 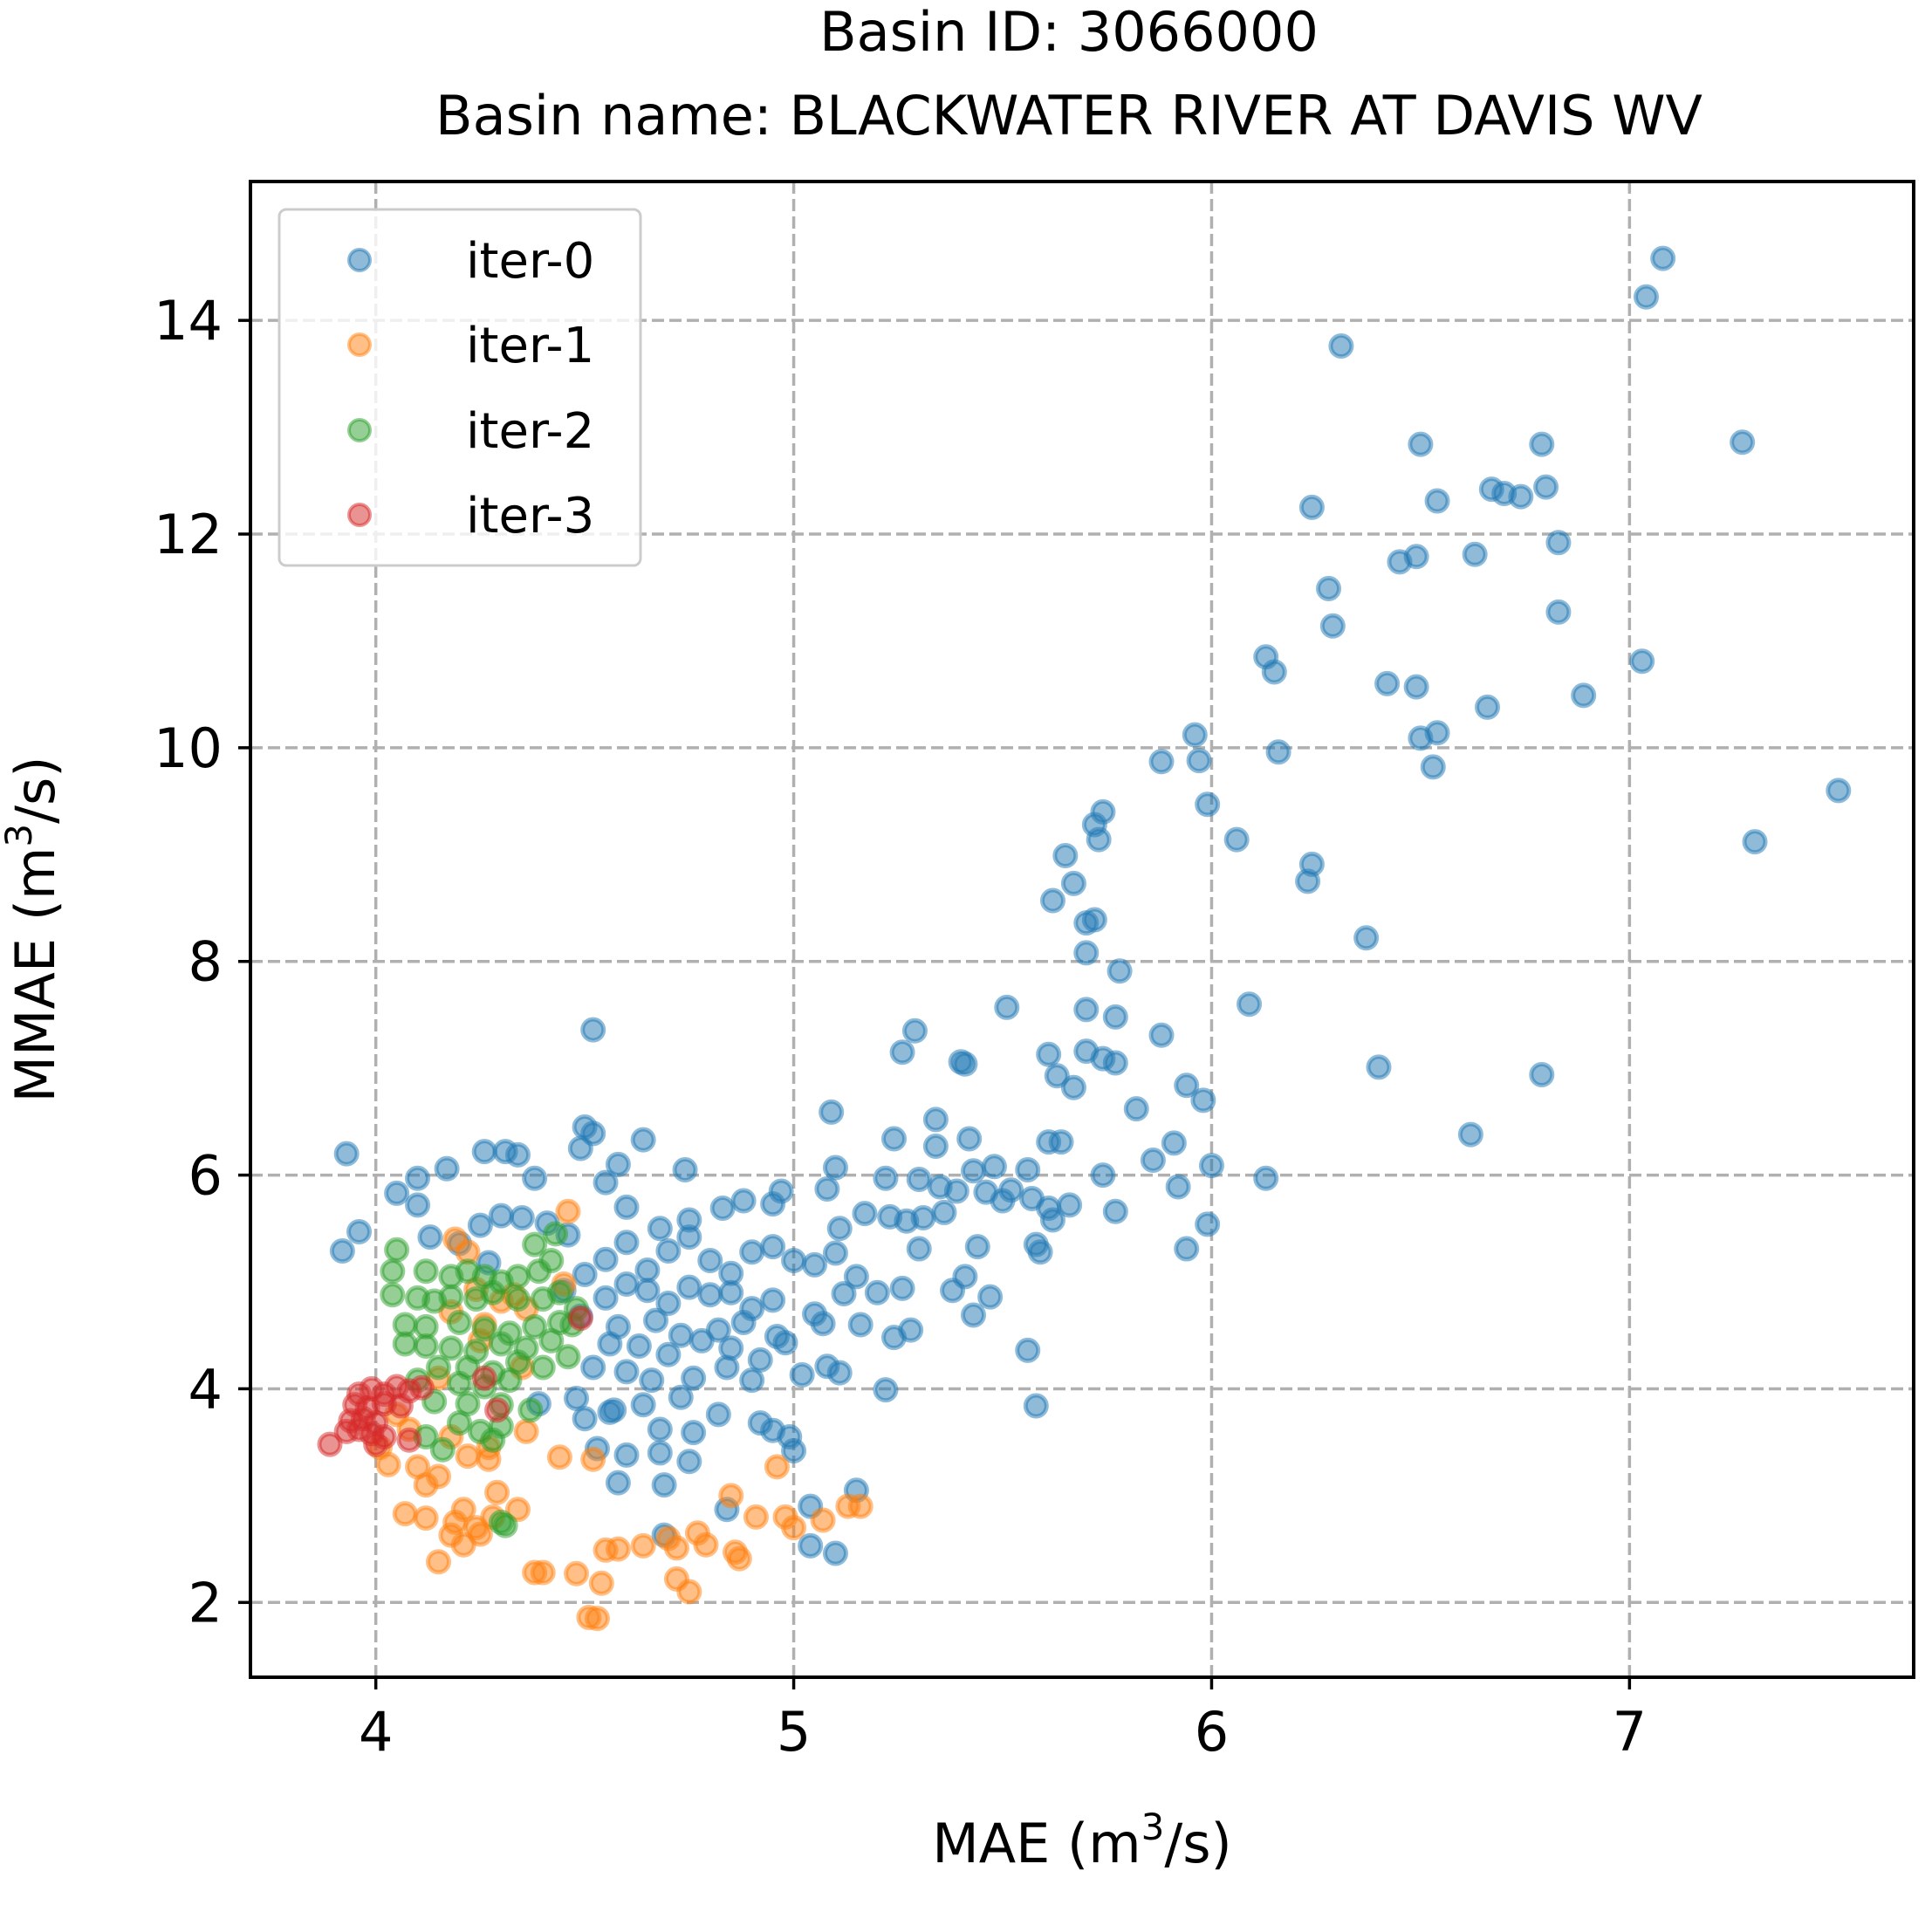 I want to click on y-tick-label: 14, so click(x=188, y=321).